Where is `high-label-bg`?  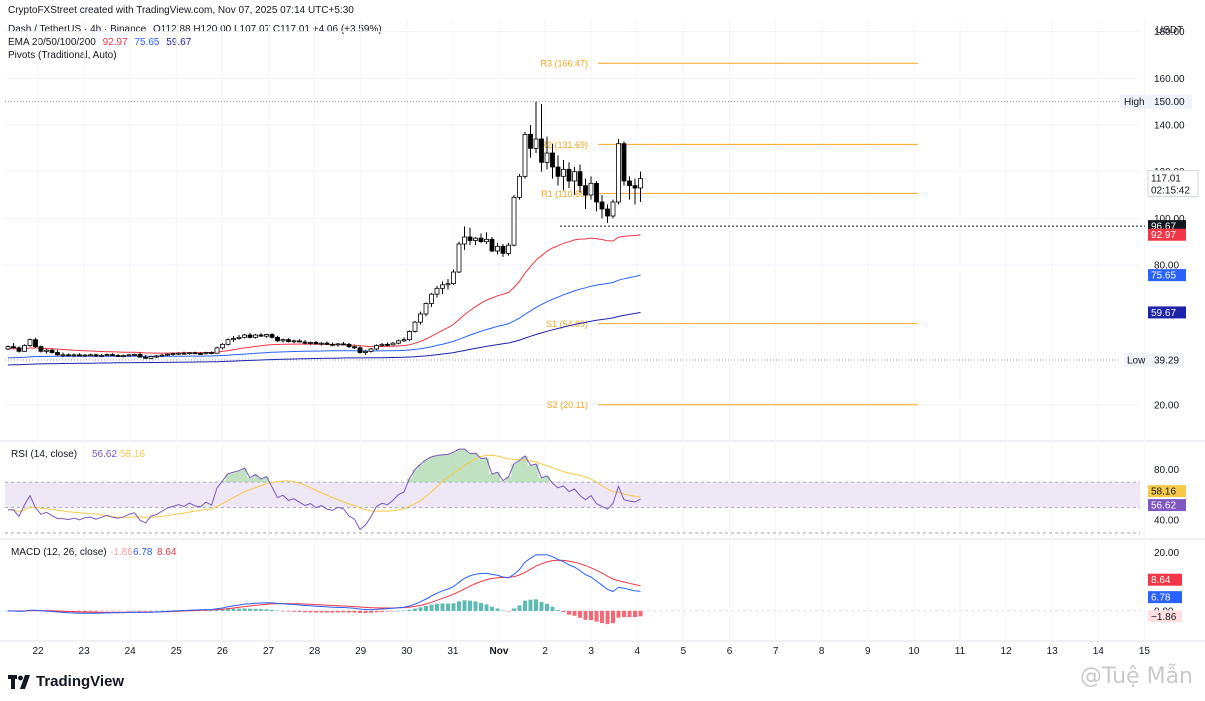 high-label-bg is located at coordinates (1156, 101).